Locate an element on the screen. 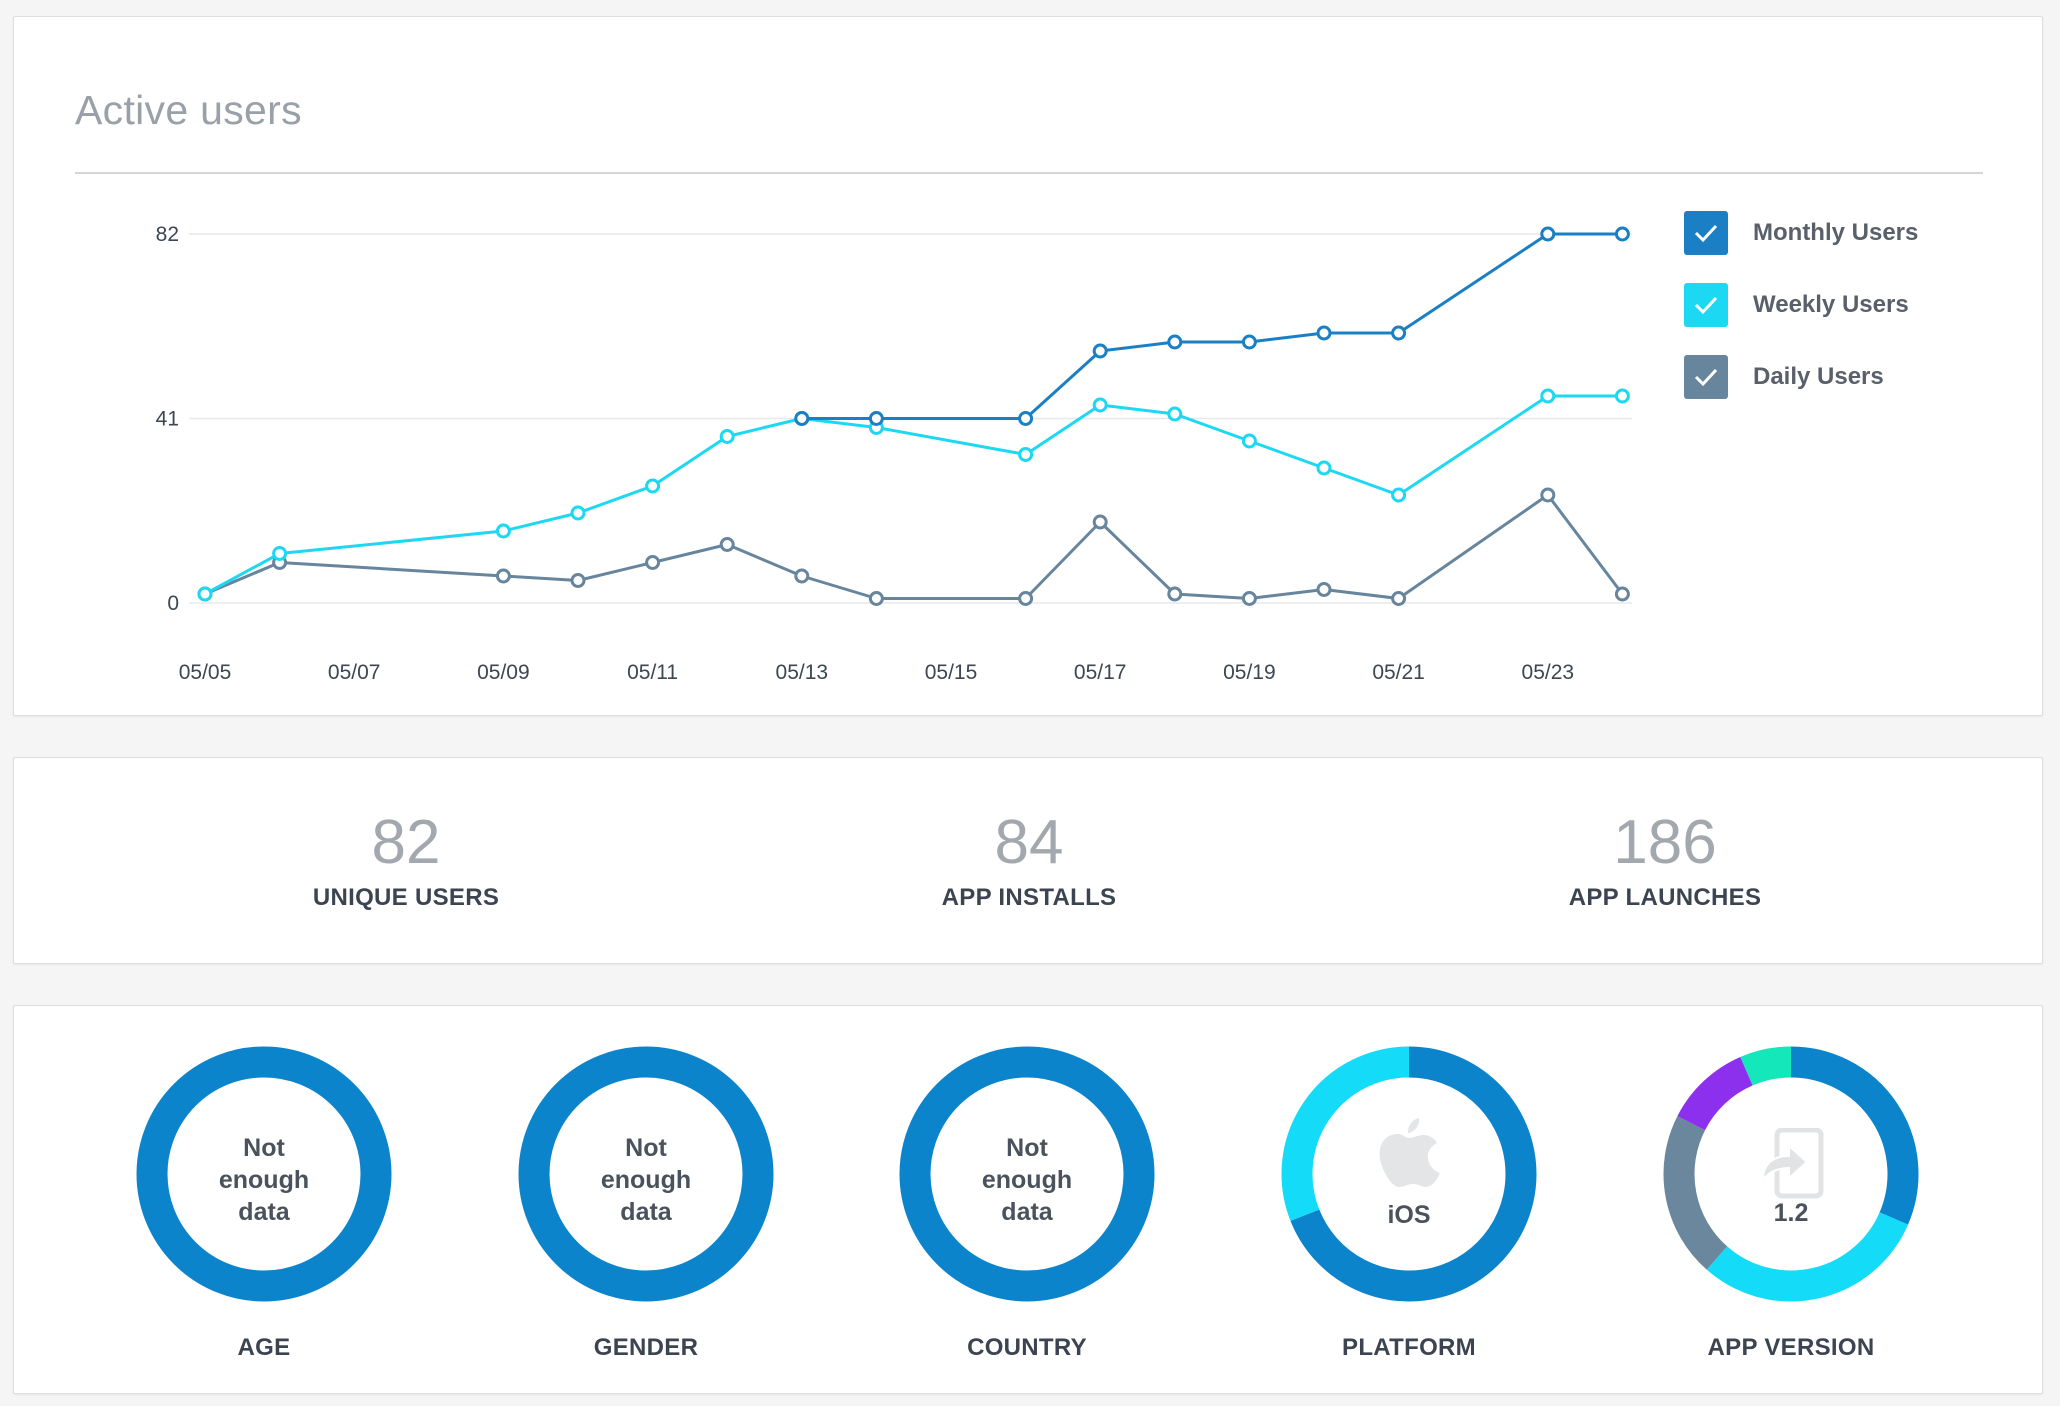 The width and height of the screenshot is (2060, 1406). breakdown-label: PLATFORM is located at coordinates (1409, 1347).